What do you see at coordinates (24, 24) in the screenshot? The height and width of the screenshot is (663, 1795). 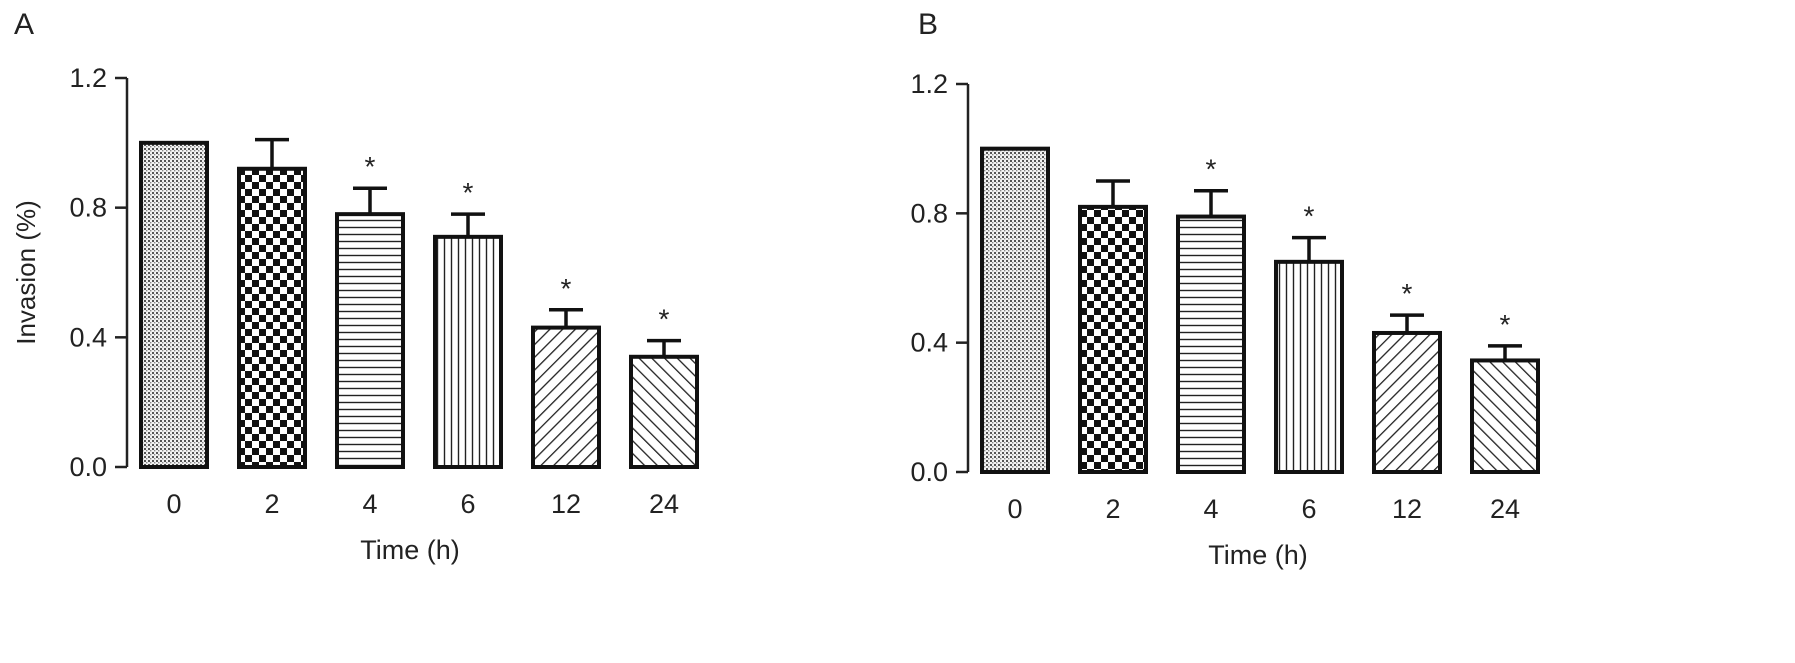 I see `panel-label-a: A` at bounding box center [24, 24].